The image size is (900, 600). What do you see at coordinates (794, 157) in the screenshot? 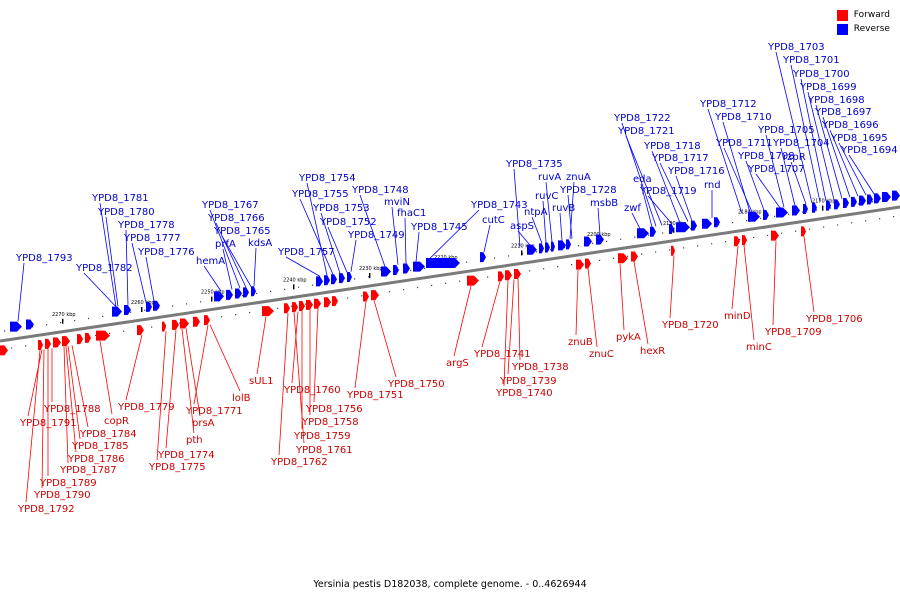
I see `gene-label-reverse: rzpR` at bounding box center [794, 157].